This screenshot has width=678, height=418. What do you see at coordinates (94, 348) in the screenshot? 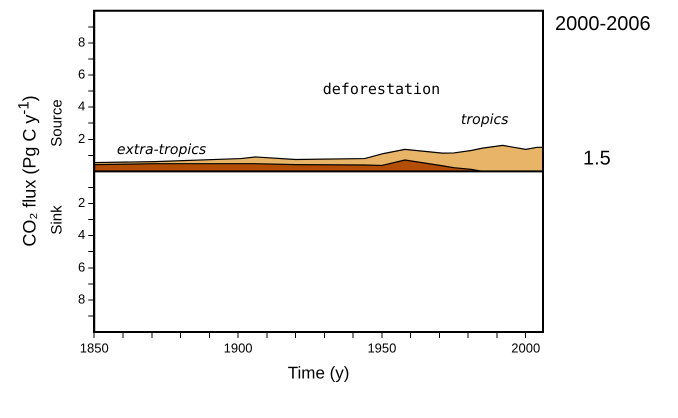
I see `x-tick-label: 1850` at bounding box center [94, 348].